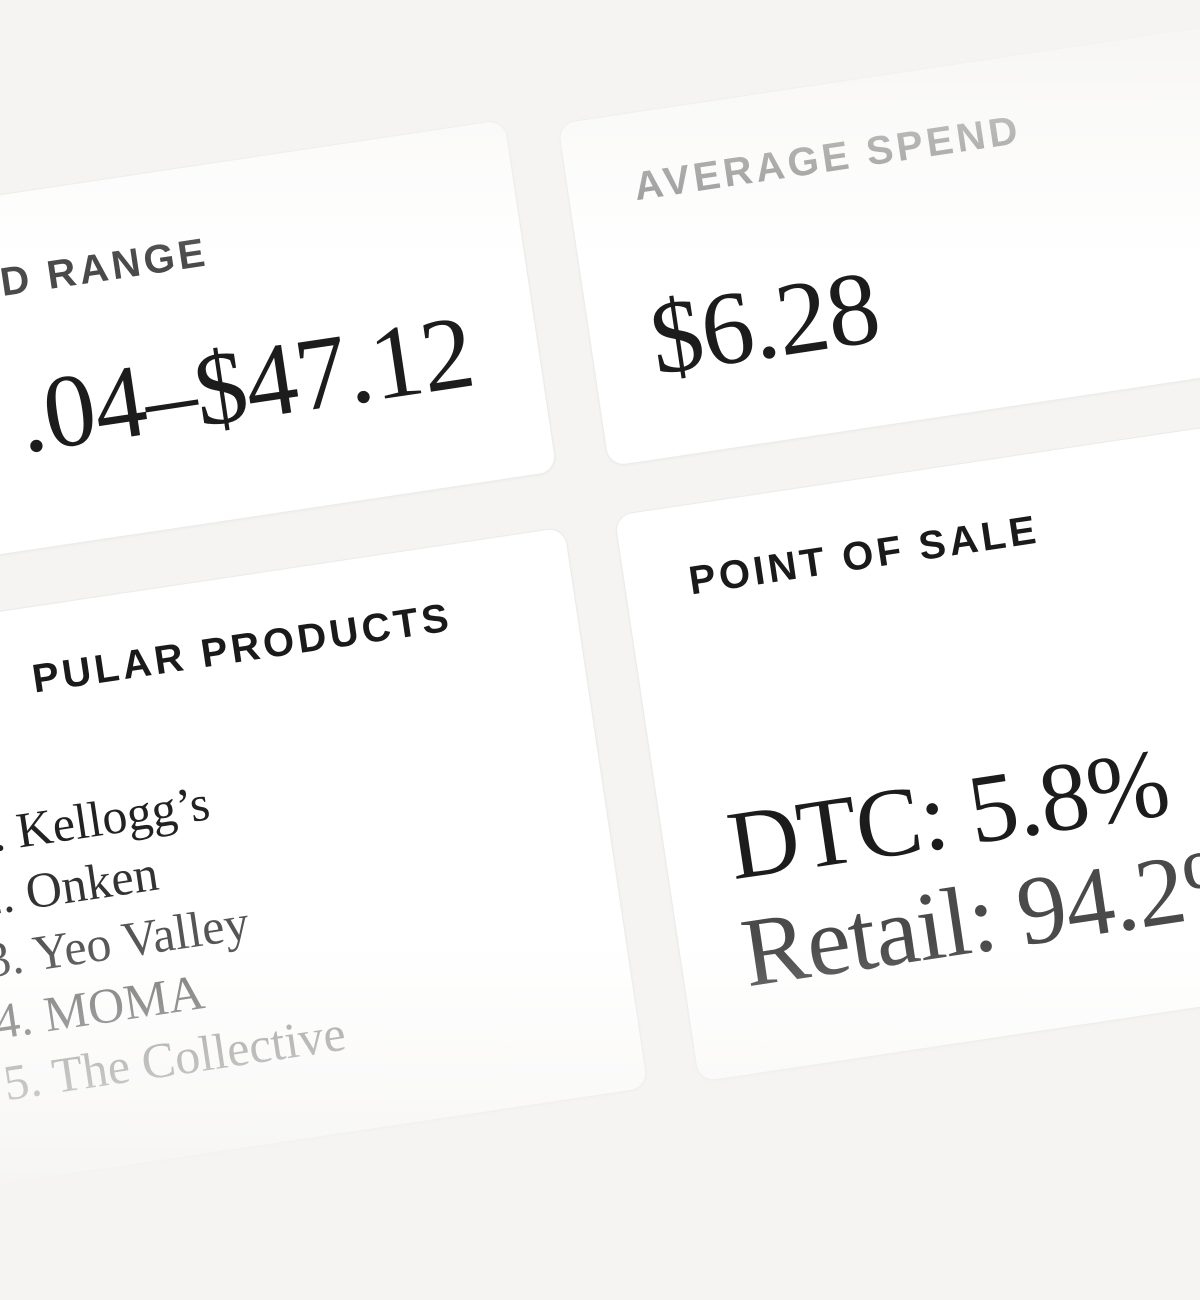  What do you see at coordinates (245, 384) in the screenshot?
I see `range-value: .04–$47.12` at bounding box center [245, 384].